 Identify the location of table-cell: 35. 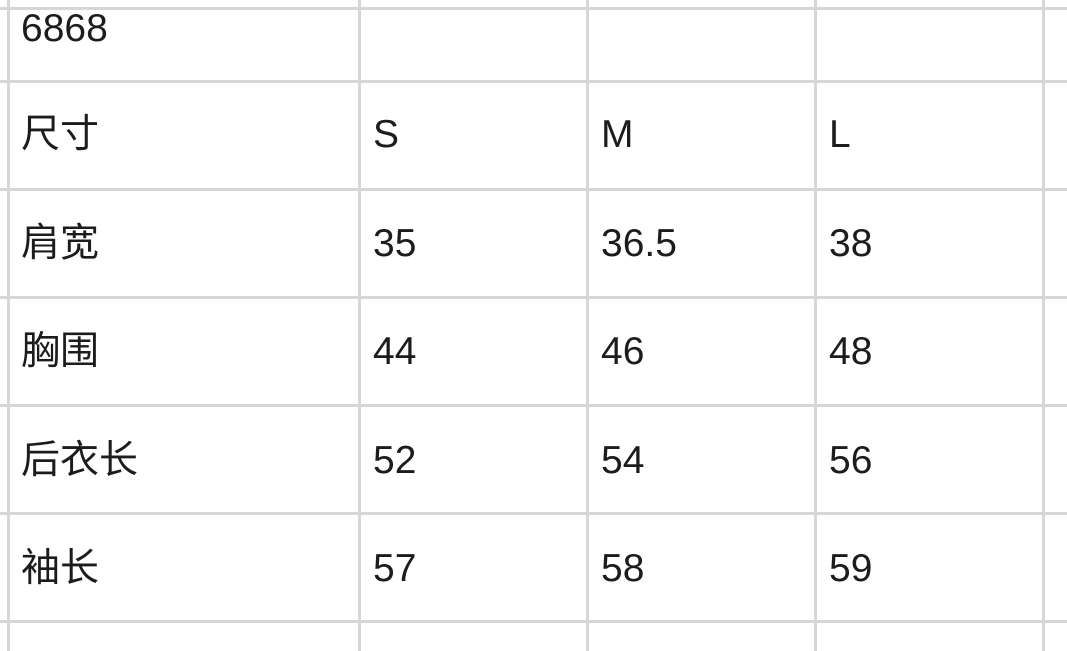
(395, 243).